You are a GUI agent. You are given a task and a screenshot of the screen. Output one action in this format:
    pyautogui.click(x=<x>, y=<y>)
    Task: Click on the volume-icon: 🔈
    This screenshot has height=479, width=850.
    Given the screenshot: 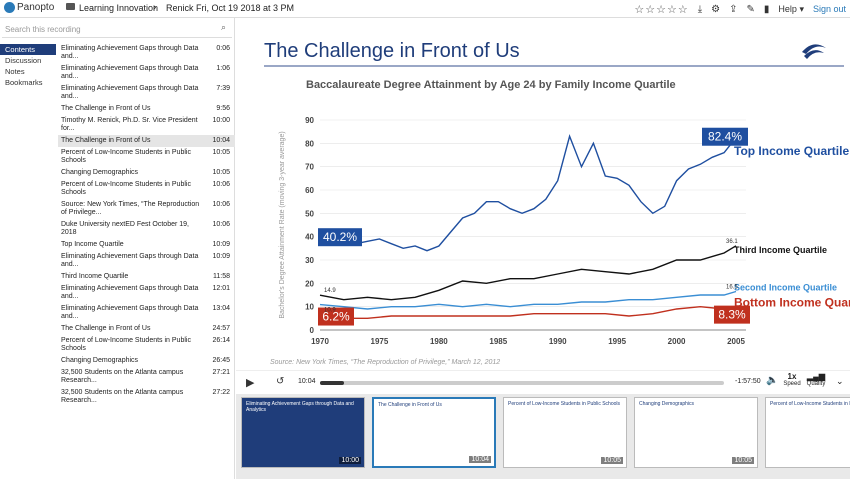 What is the action you would take?
    pyautogui.click(x=772, y=380)
    